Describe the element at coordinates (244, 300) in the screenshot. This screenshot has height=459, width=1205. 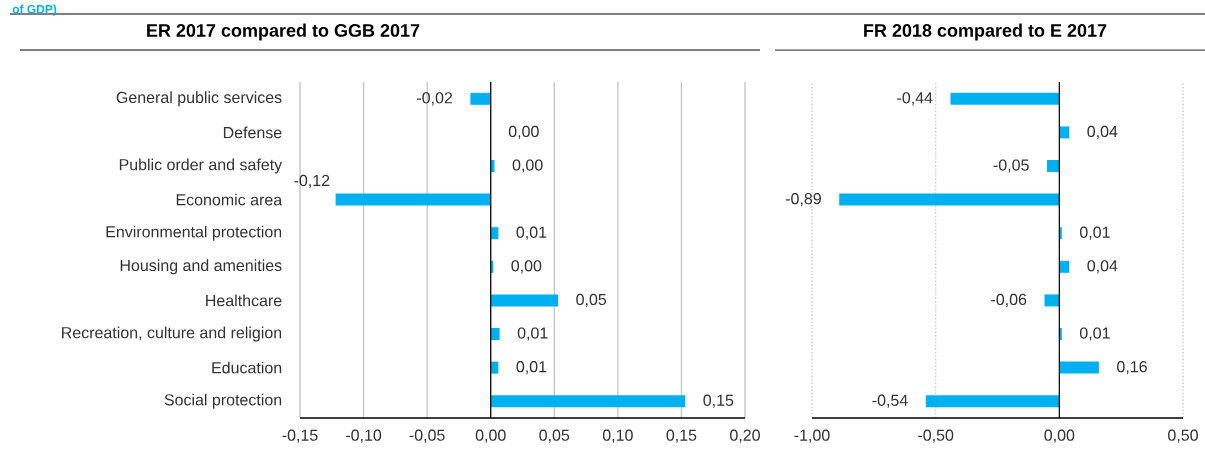
I see `y-tick-label: Healthcare` at that location.